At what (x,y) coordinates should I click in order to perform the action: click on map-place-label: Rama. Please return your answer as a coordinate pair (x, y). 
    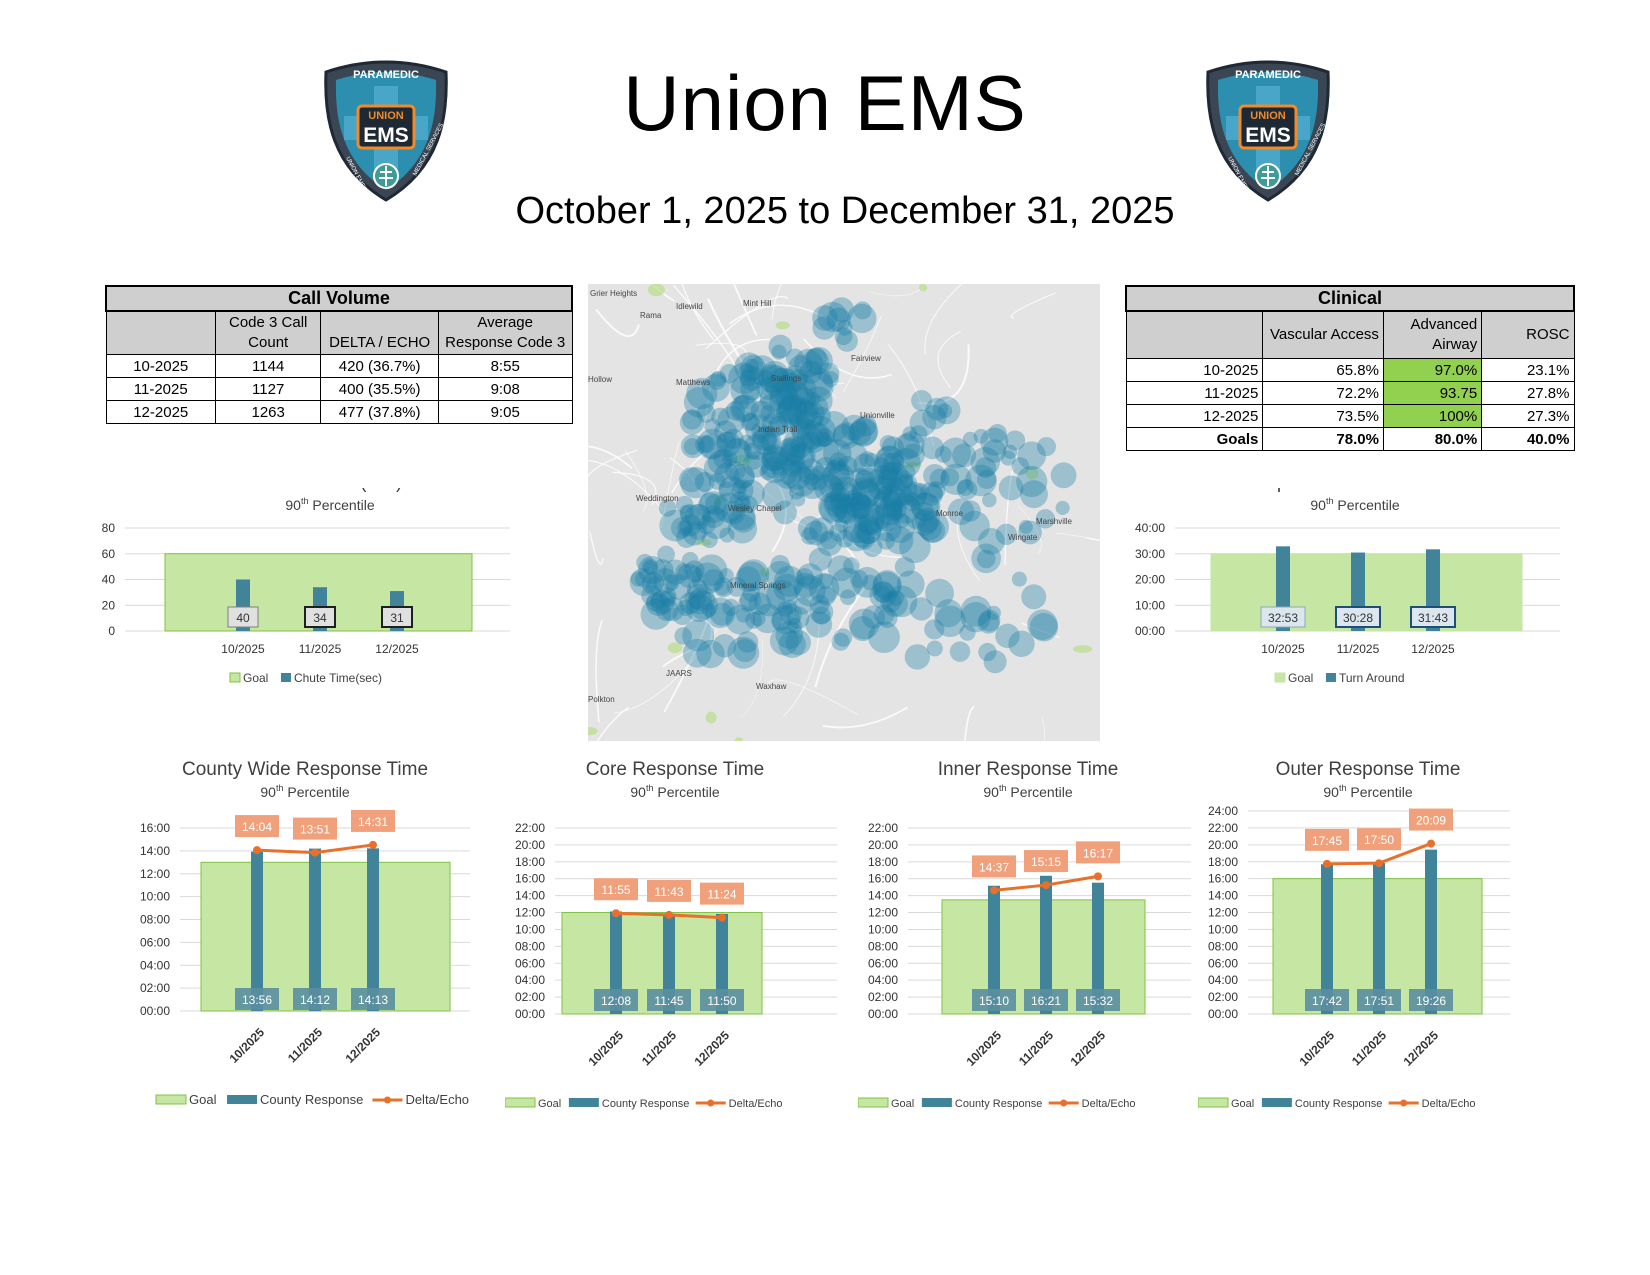
    Looking at the image, I should click on (651, 315).